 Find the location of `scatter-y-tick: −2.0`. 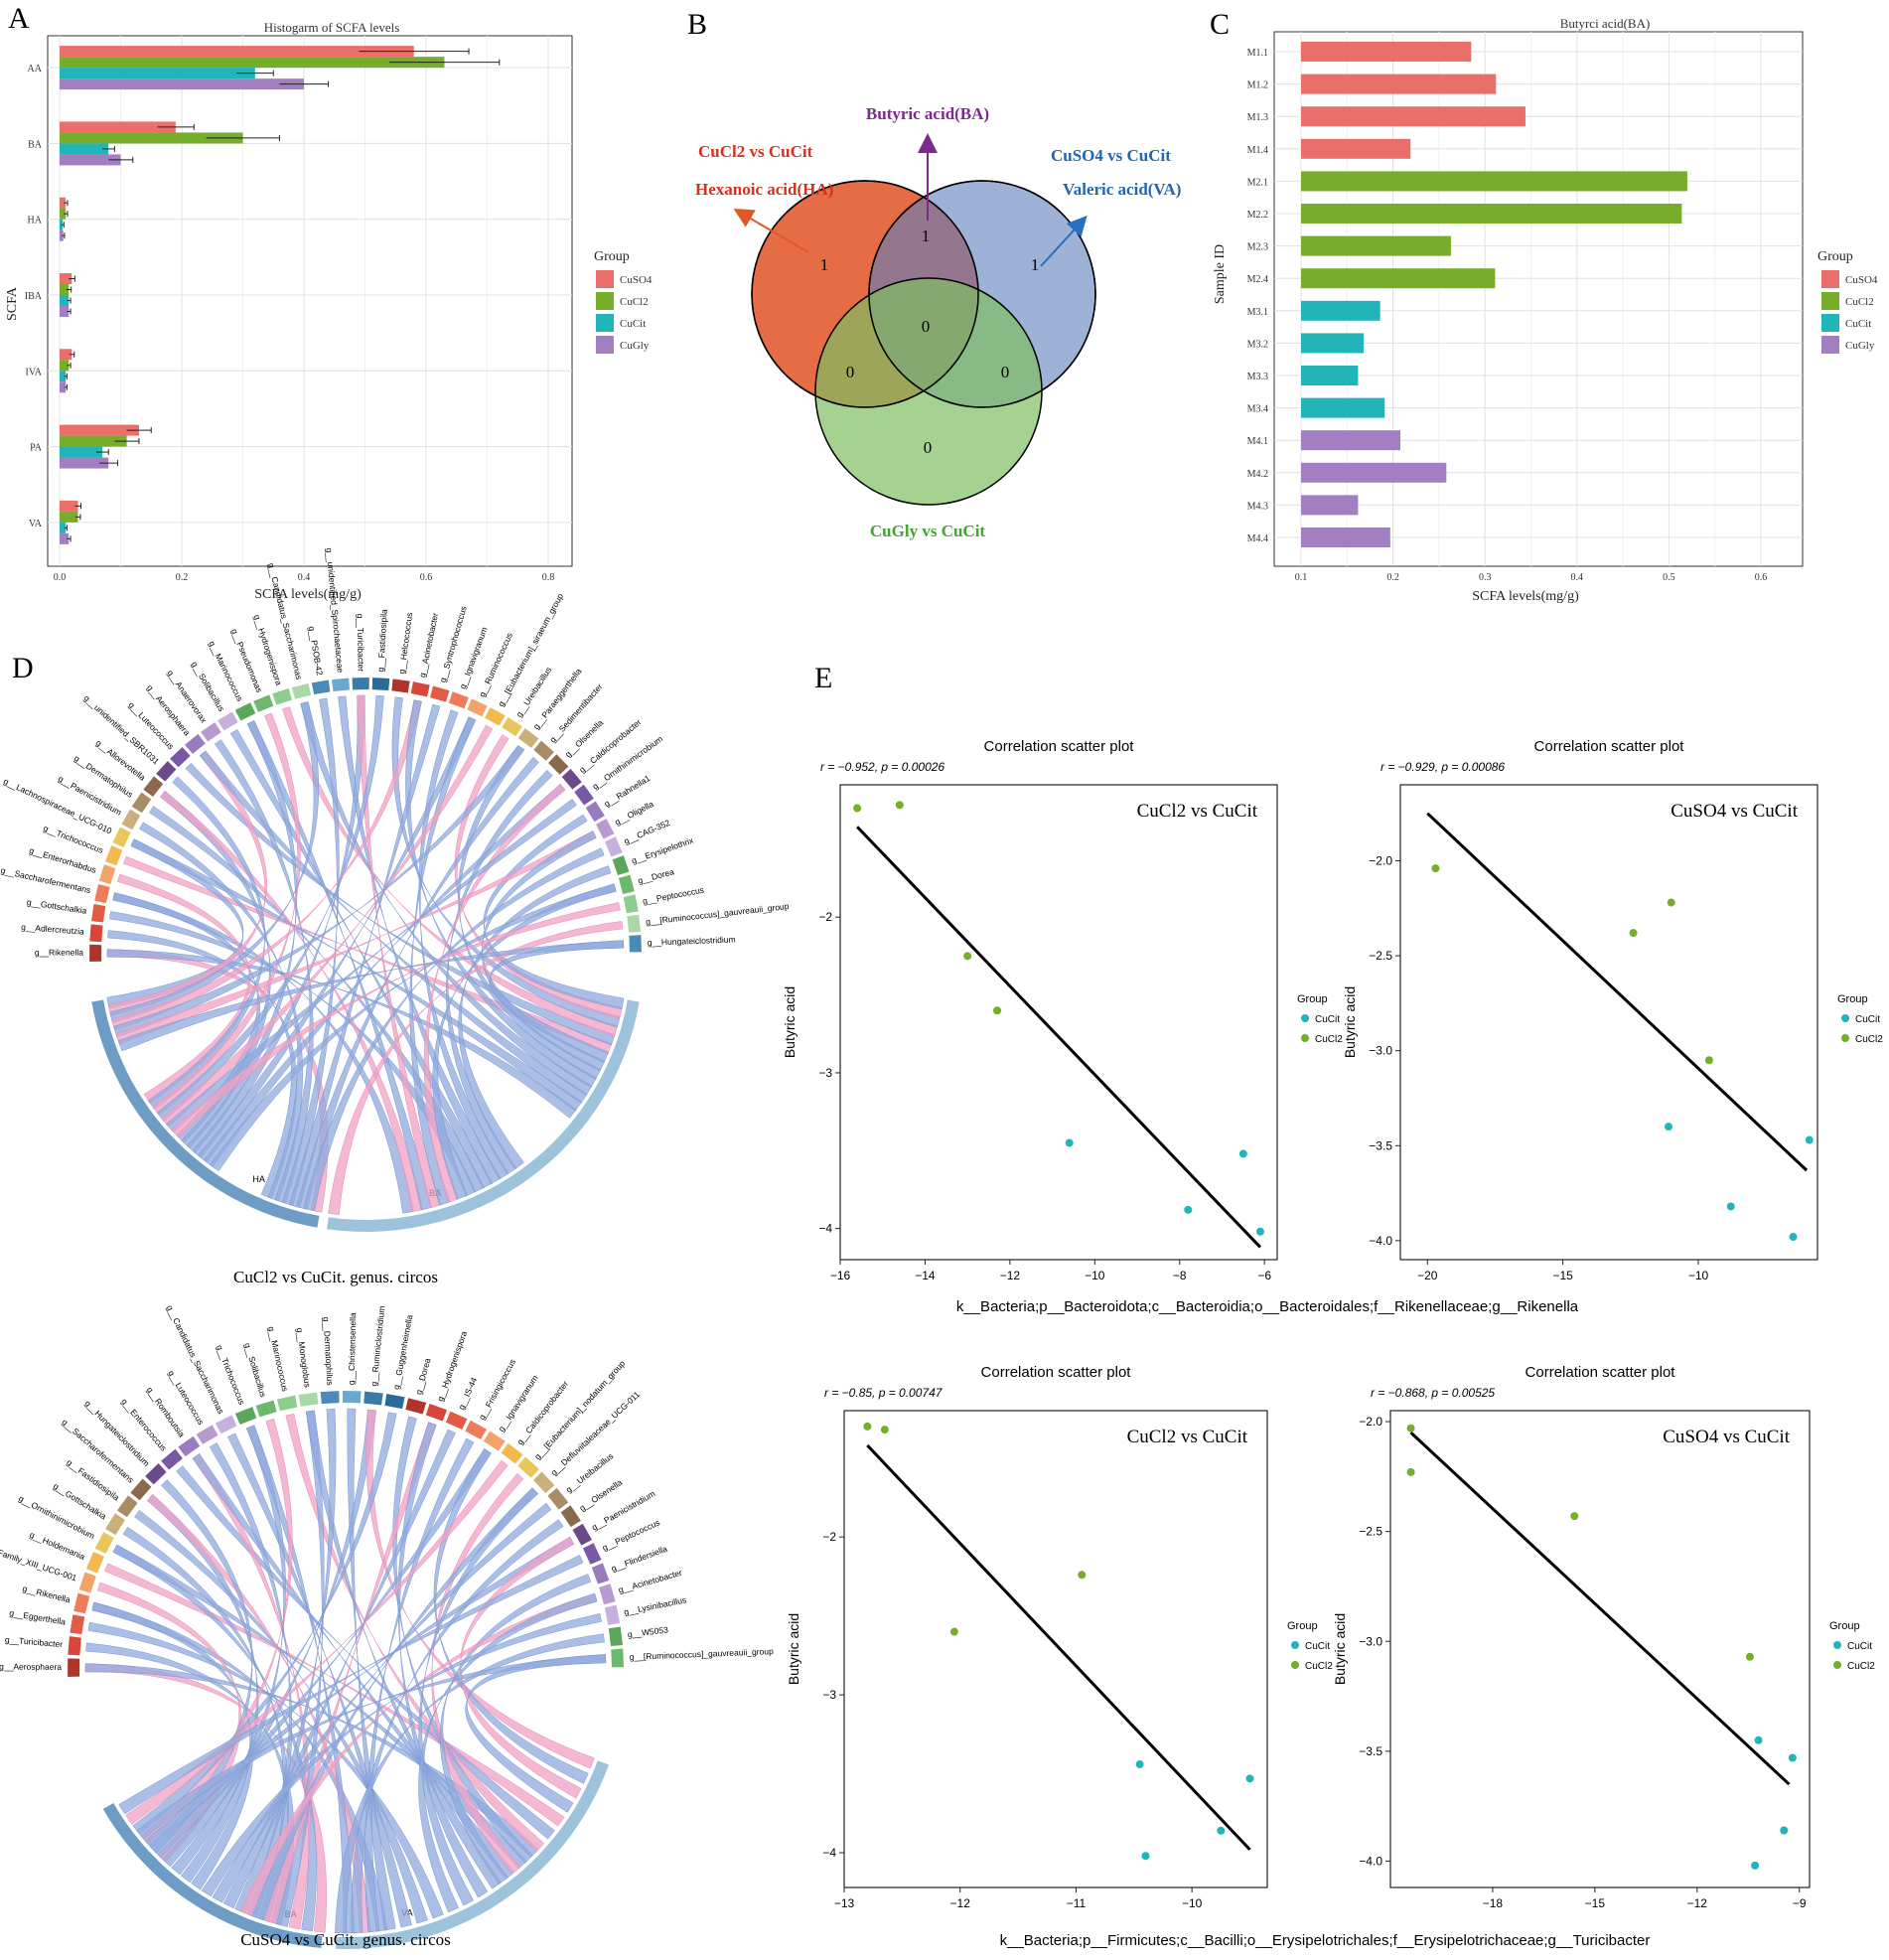

scatter-y-tick: −2.0 is located at coordinates (1380, 860).